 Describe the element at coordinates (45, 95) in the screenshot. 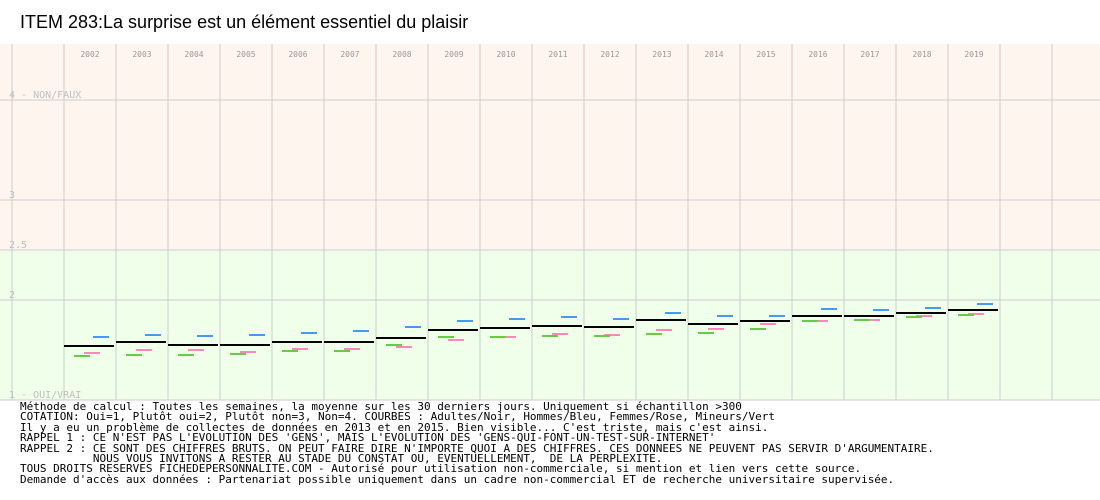

I see `y-tick-label: 4 - NON/FAUX` at that location.